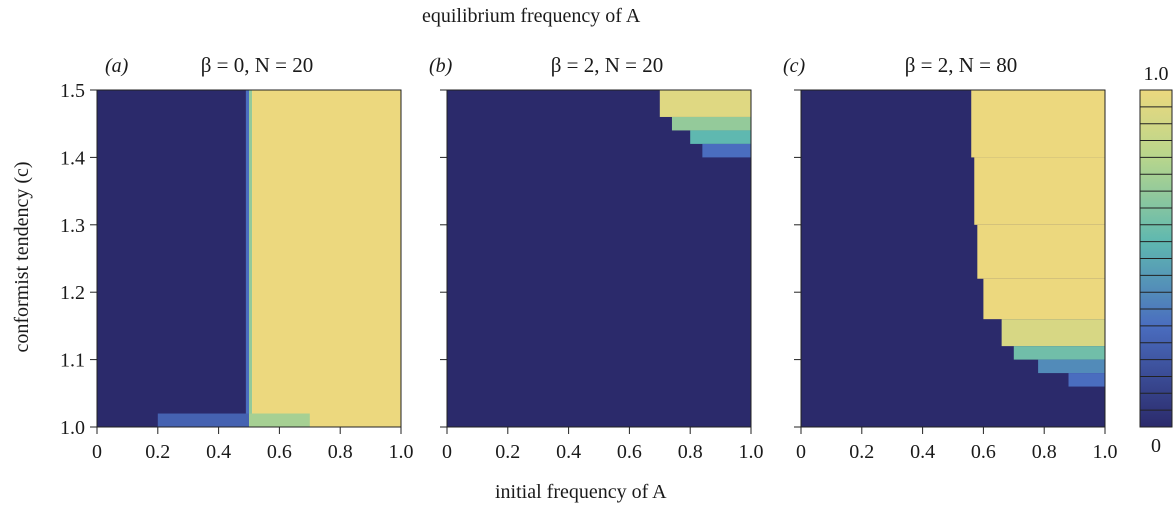  Describe the element at coordinates (441, 66) in the screenshot. I see `panel-label: (b)` at that location.